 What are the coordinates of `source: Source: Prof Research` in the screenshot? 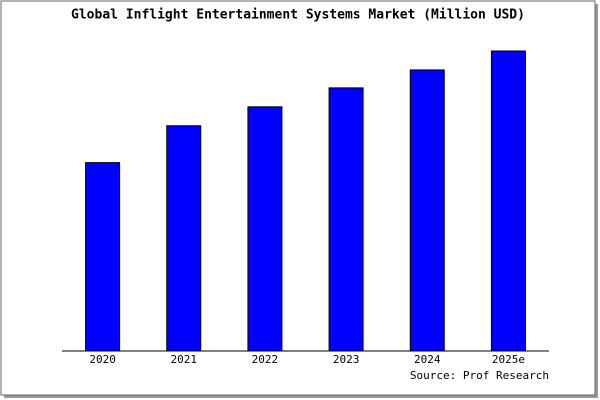 It's located at (479, 375).